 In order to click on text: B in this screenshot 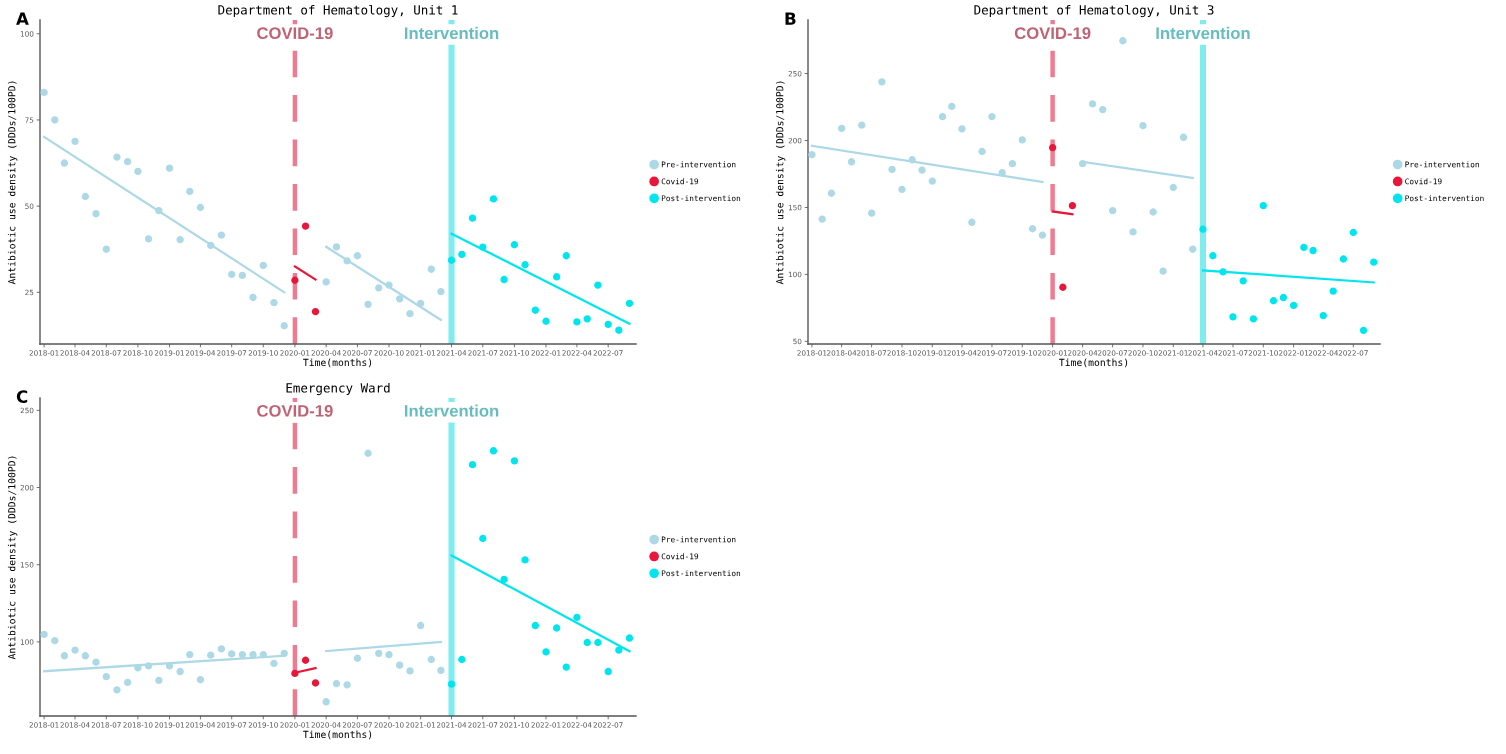, I will do `click(790, 18)`.